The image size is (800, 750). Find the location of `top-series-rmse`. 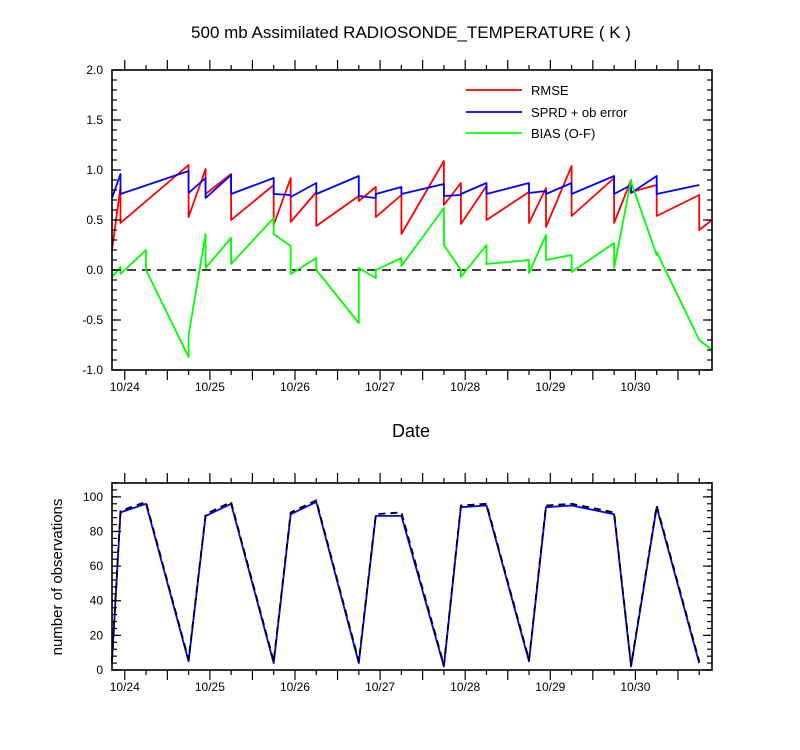

top-series-rmse is located at coordinates (412, 205).